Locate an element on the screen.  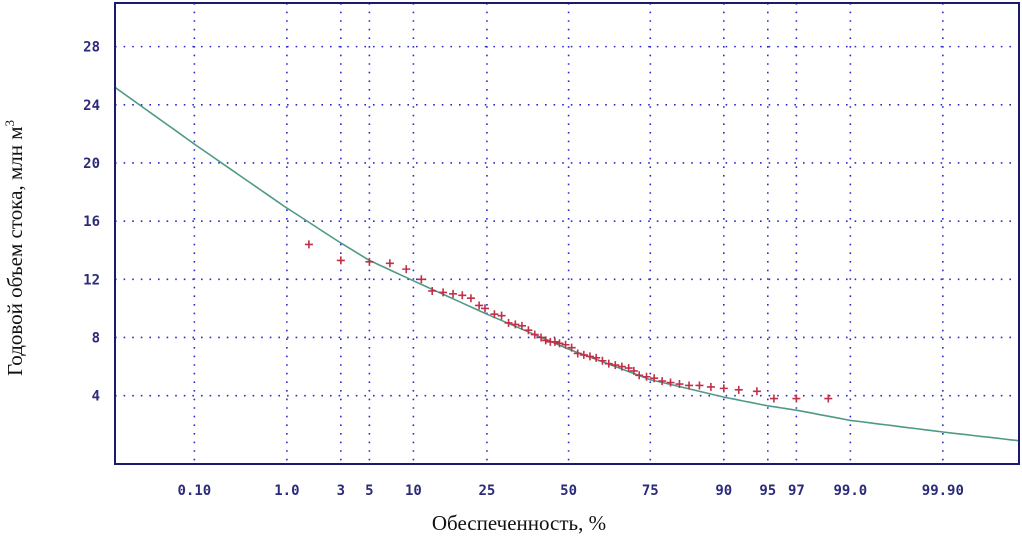
x-axis-title: Обеспеченность, % is located at coordinates (519, 523).